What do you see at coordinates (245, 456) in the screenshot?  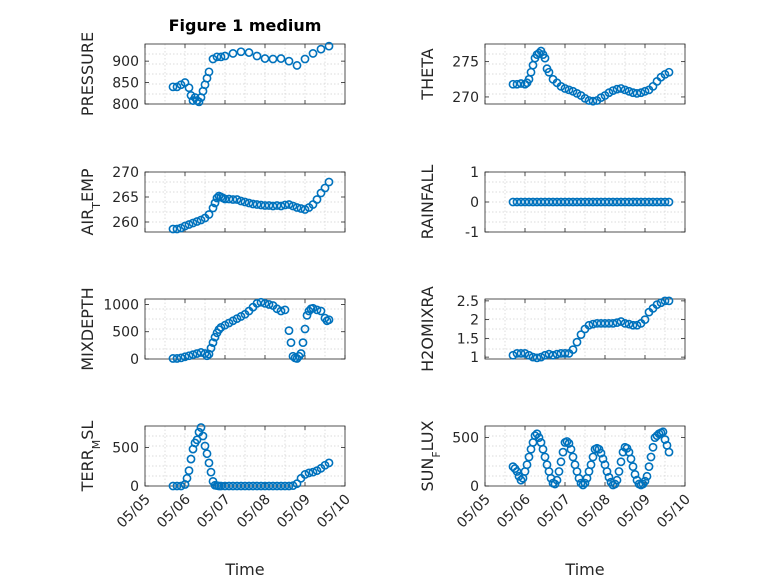 I see `grid` at bounding box center [245, 456].